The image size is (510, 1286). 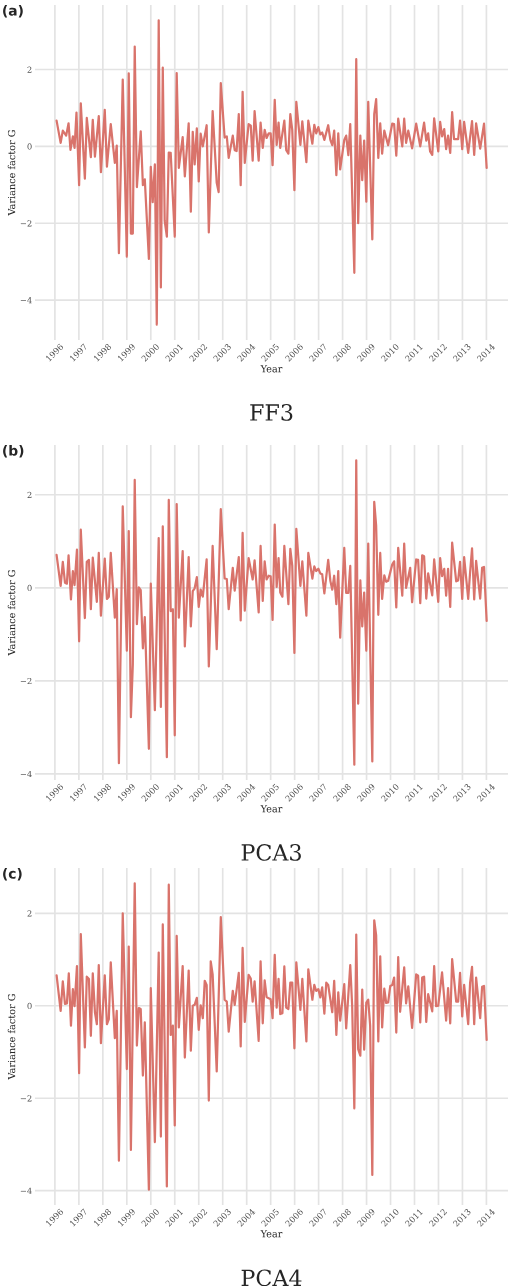 What do you see at coordinates (12, 874) in the screenshot?
I see `text: (c)` at bounding box center [12, 874].